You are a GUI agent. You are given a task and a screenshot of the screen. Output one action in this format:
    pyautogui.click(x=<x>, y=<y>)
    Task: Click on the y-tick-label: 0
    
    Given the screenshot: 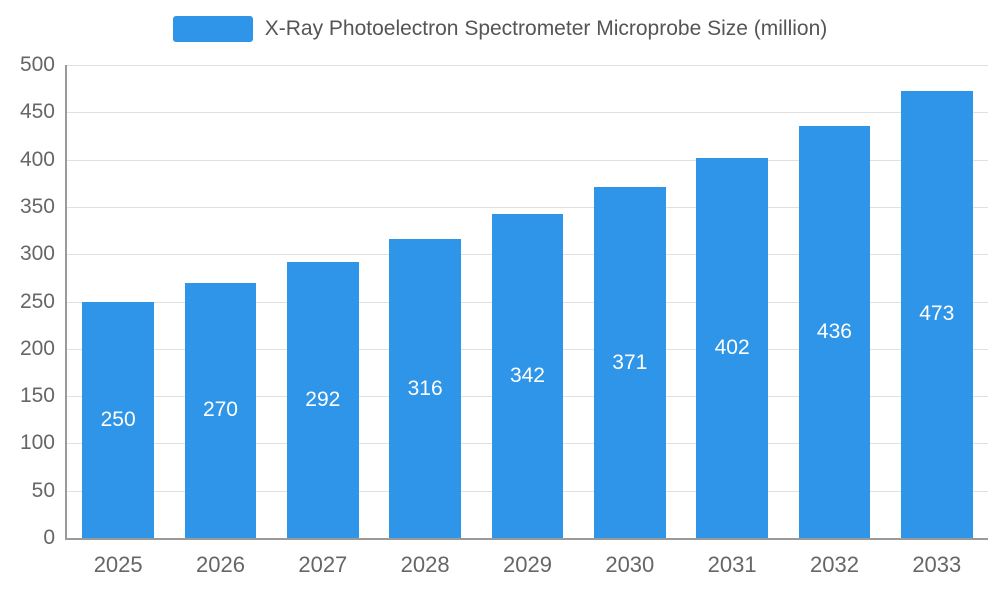 What is the action you would take?
    pyautogui.click(x=49, y=537)
    